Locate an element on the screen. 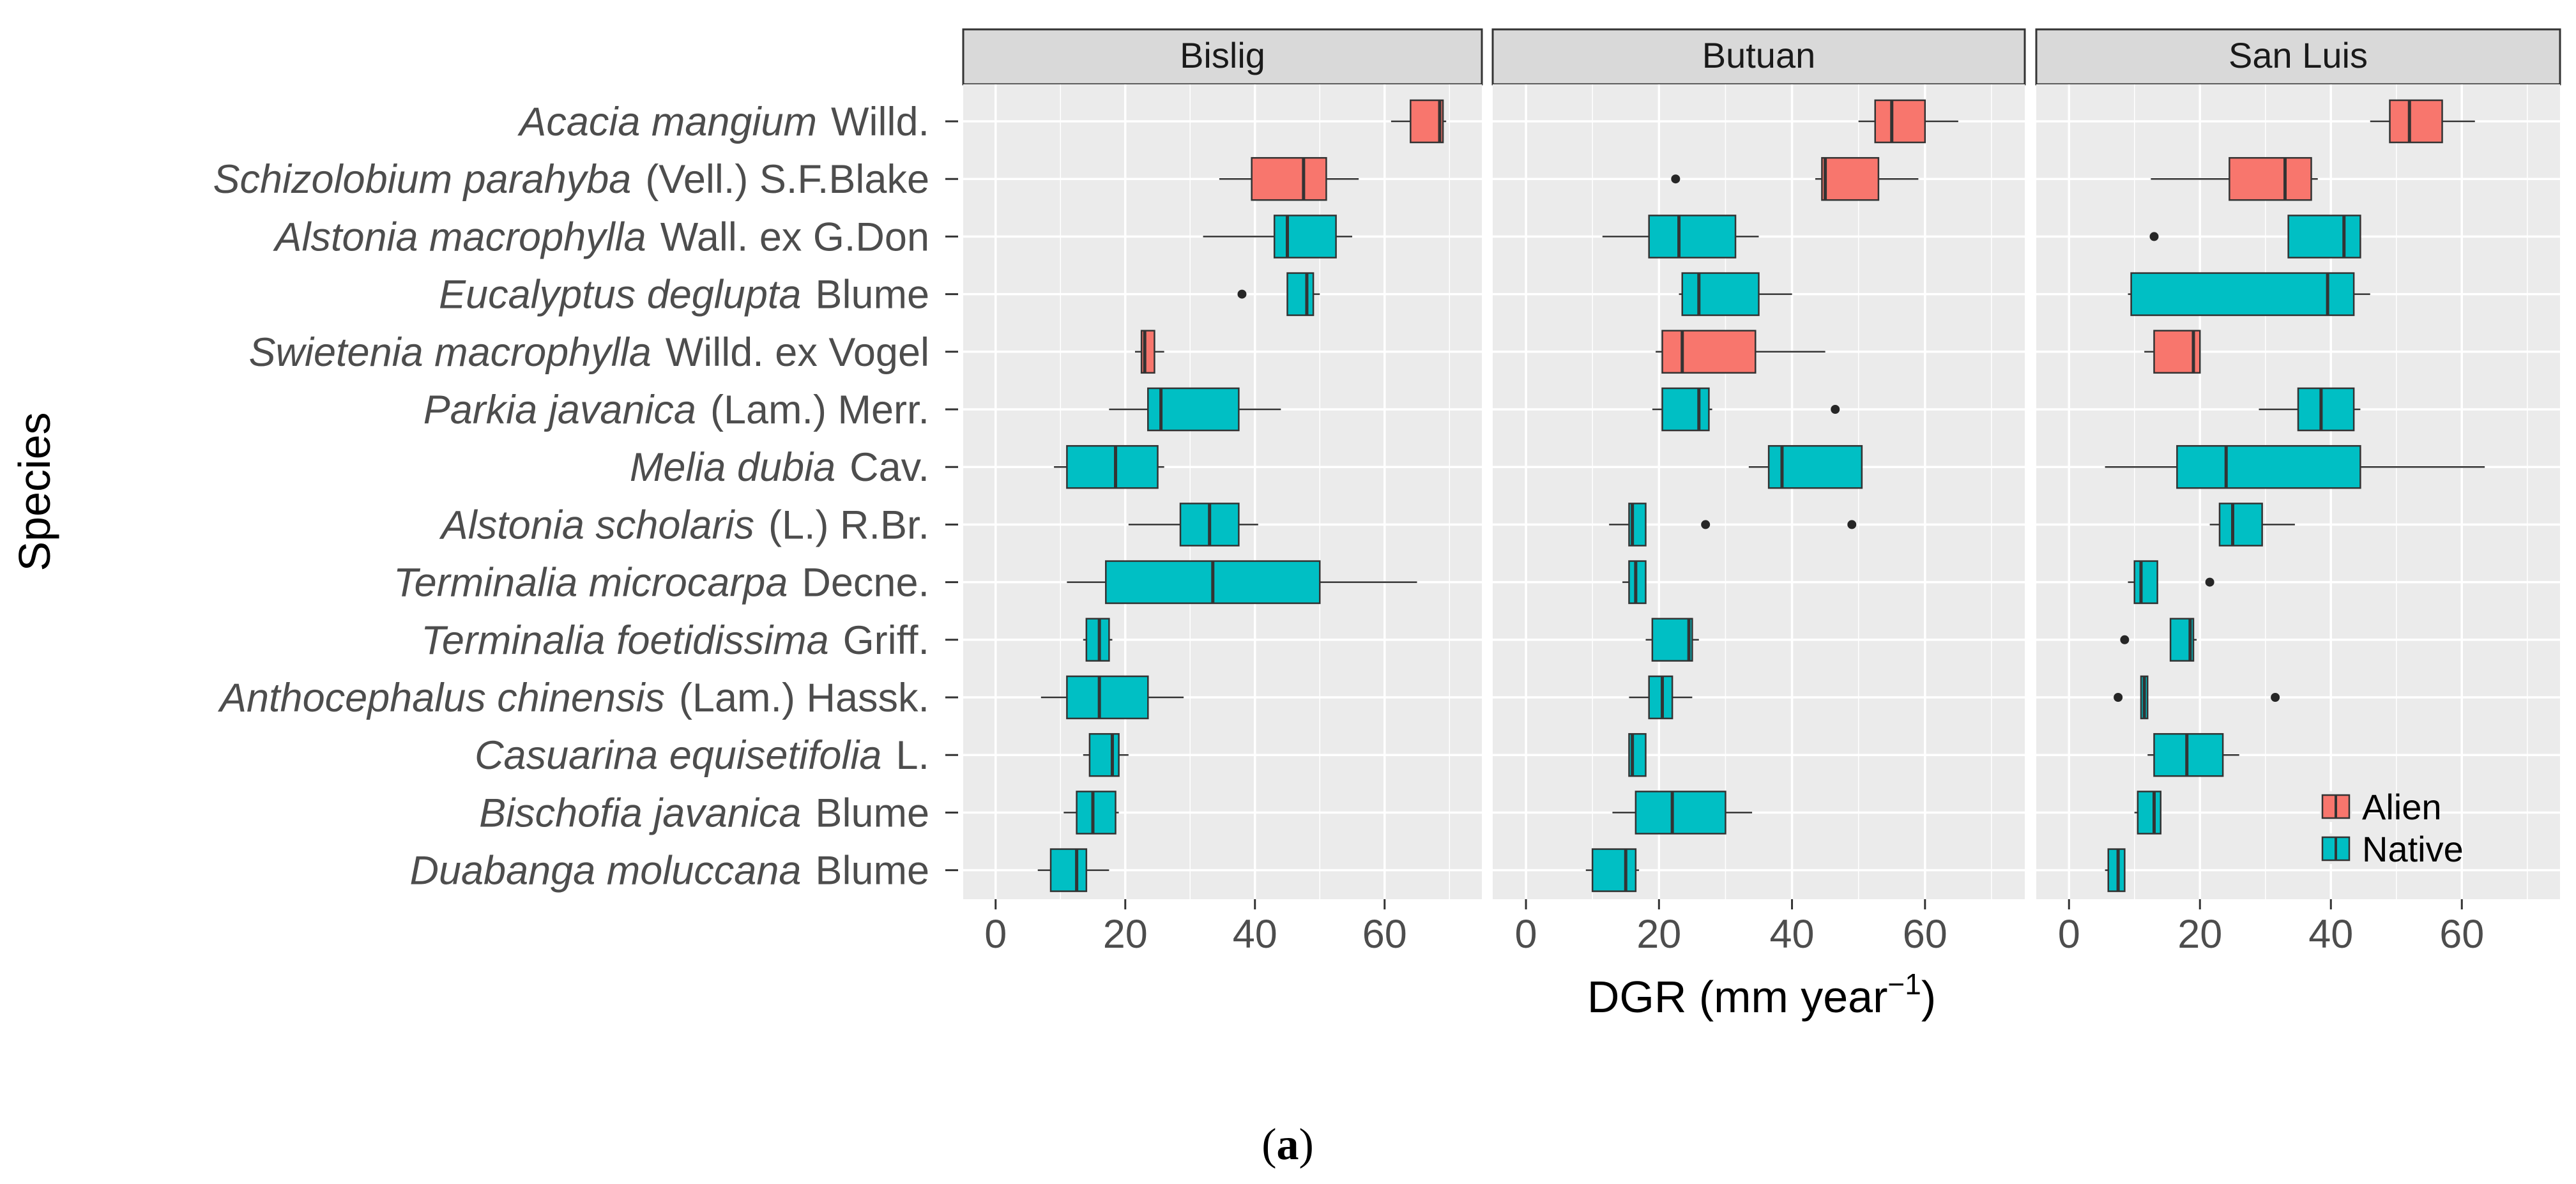 This screenshot has width=2576, height=1184. species-label: Terminalia microcarpa Decne. is located at coordinates (661, 583).